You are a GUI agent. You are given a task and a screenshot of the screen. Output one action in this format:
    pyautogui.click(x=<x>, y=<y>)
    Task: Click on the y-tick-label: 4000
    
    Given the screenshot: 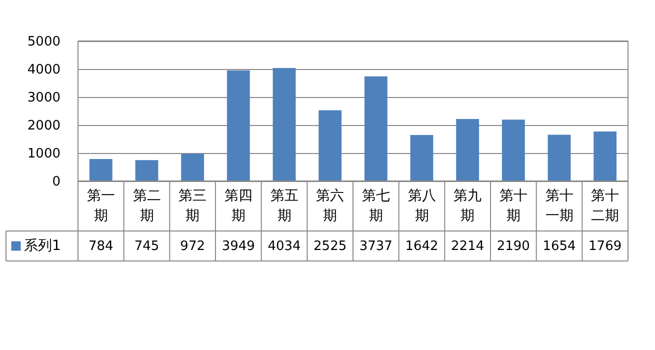 What is the action you would take?
    pyautogui.click(x=43, y=70)
    